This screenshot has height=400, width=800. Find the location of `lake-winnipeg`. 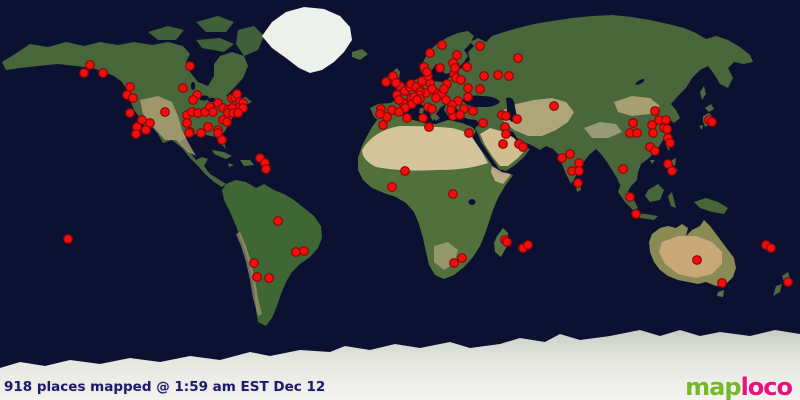

lake-winnipeg is located at coordinates (193, 86).